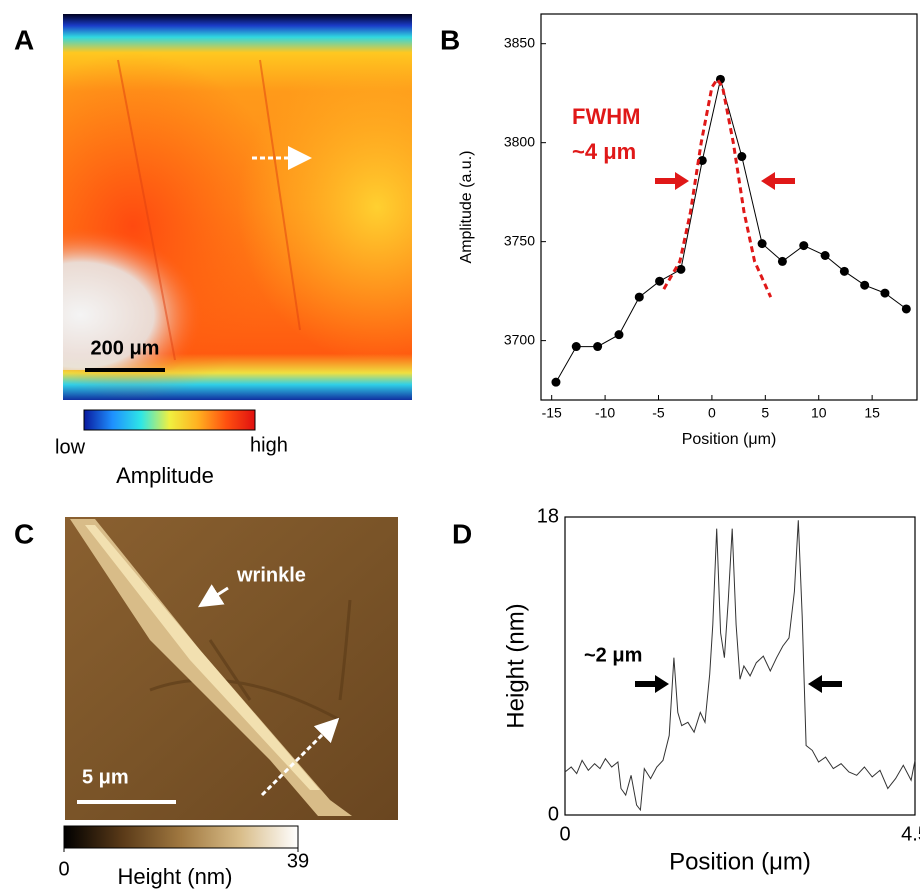 The image size is (920, 894). Describe the element at coordinates (63, 869) in the screenshot. I see `colorbar-tick-label: 0` at that location.